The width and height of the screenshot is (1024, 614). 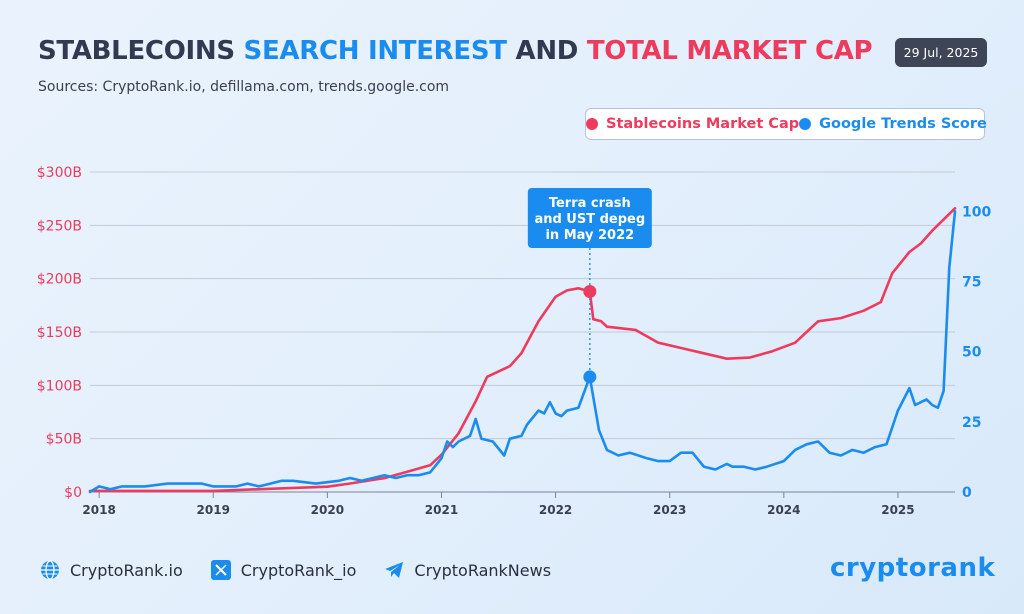 I want to click on legend-item-trends: Google Trends Score, so click(x=893, y=124).